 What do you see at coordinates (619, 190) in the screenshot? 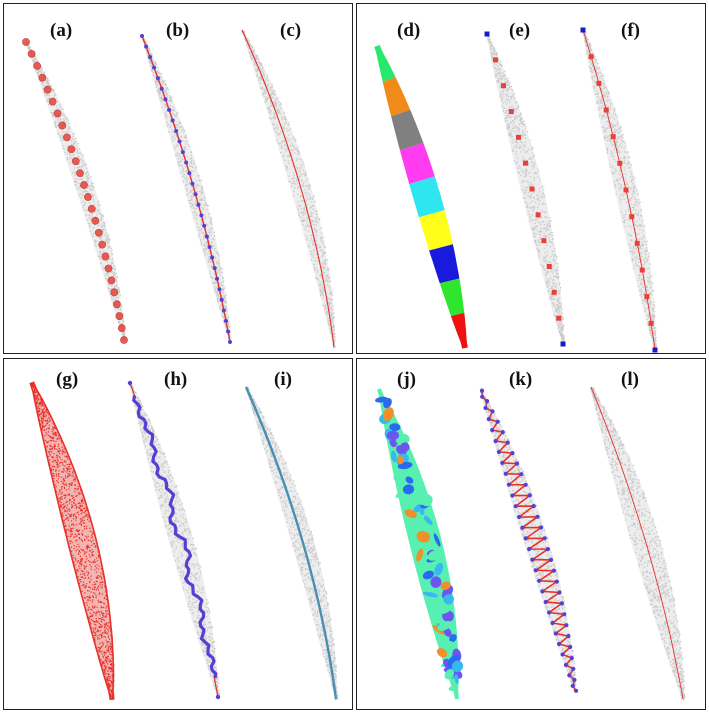
I see `leaf-cloud-f` at bounding box center [619, 190].